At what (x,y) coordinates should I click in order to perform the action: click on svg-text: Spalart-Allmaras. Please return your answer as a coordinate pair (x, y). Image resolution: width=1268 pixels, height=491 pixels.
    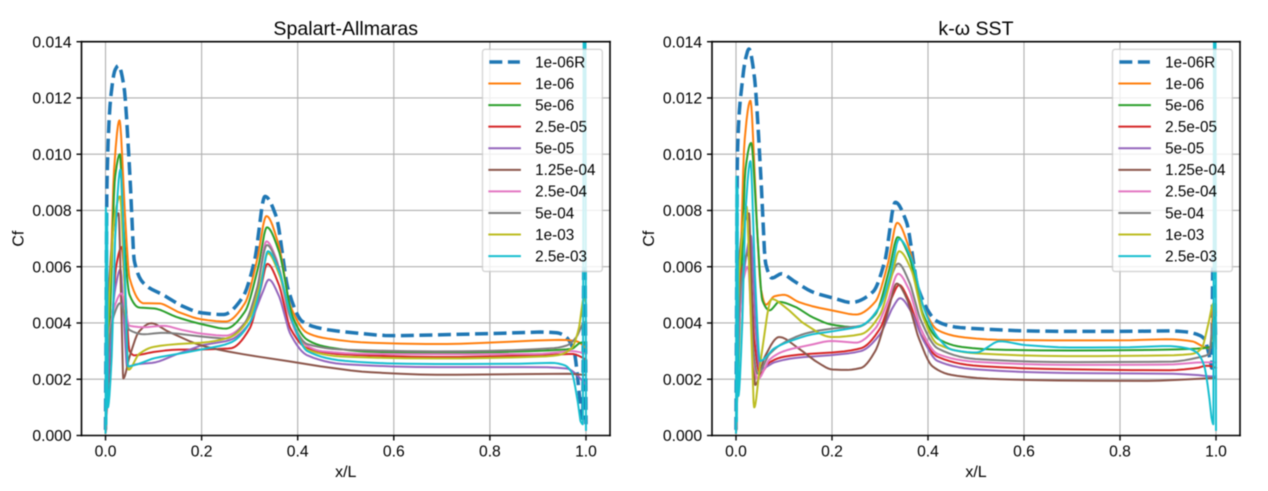
    Looking at the image, I should click on (345, 29).